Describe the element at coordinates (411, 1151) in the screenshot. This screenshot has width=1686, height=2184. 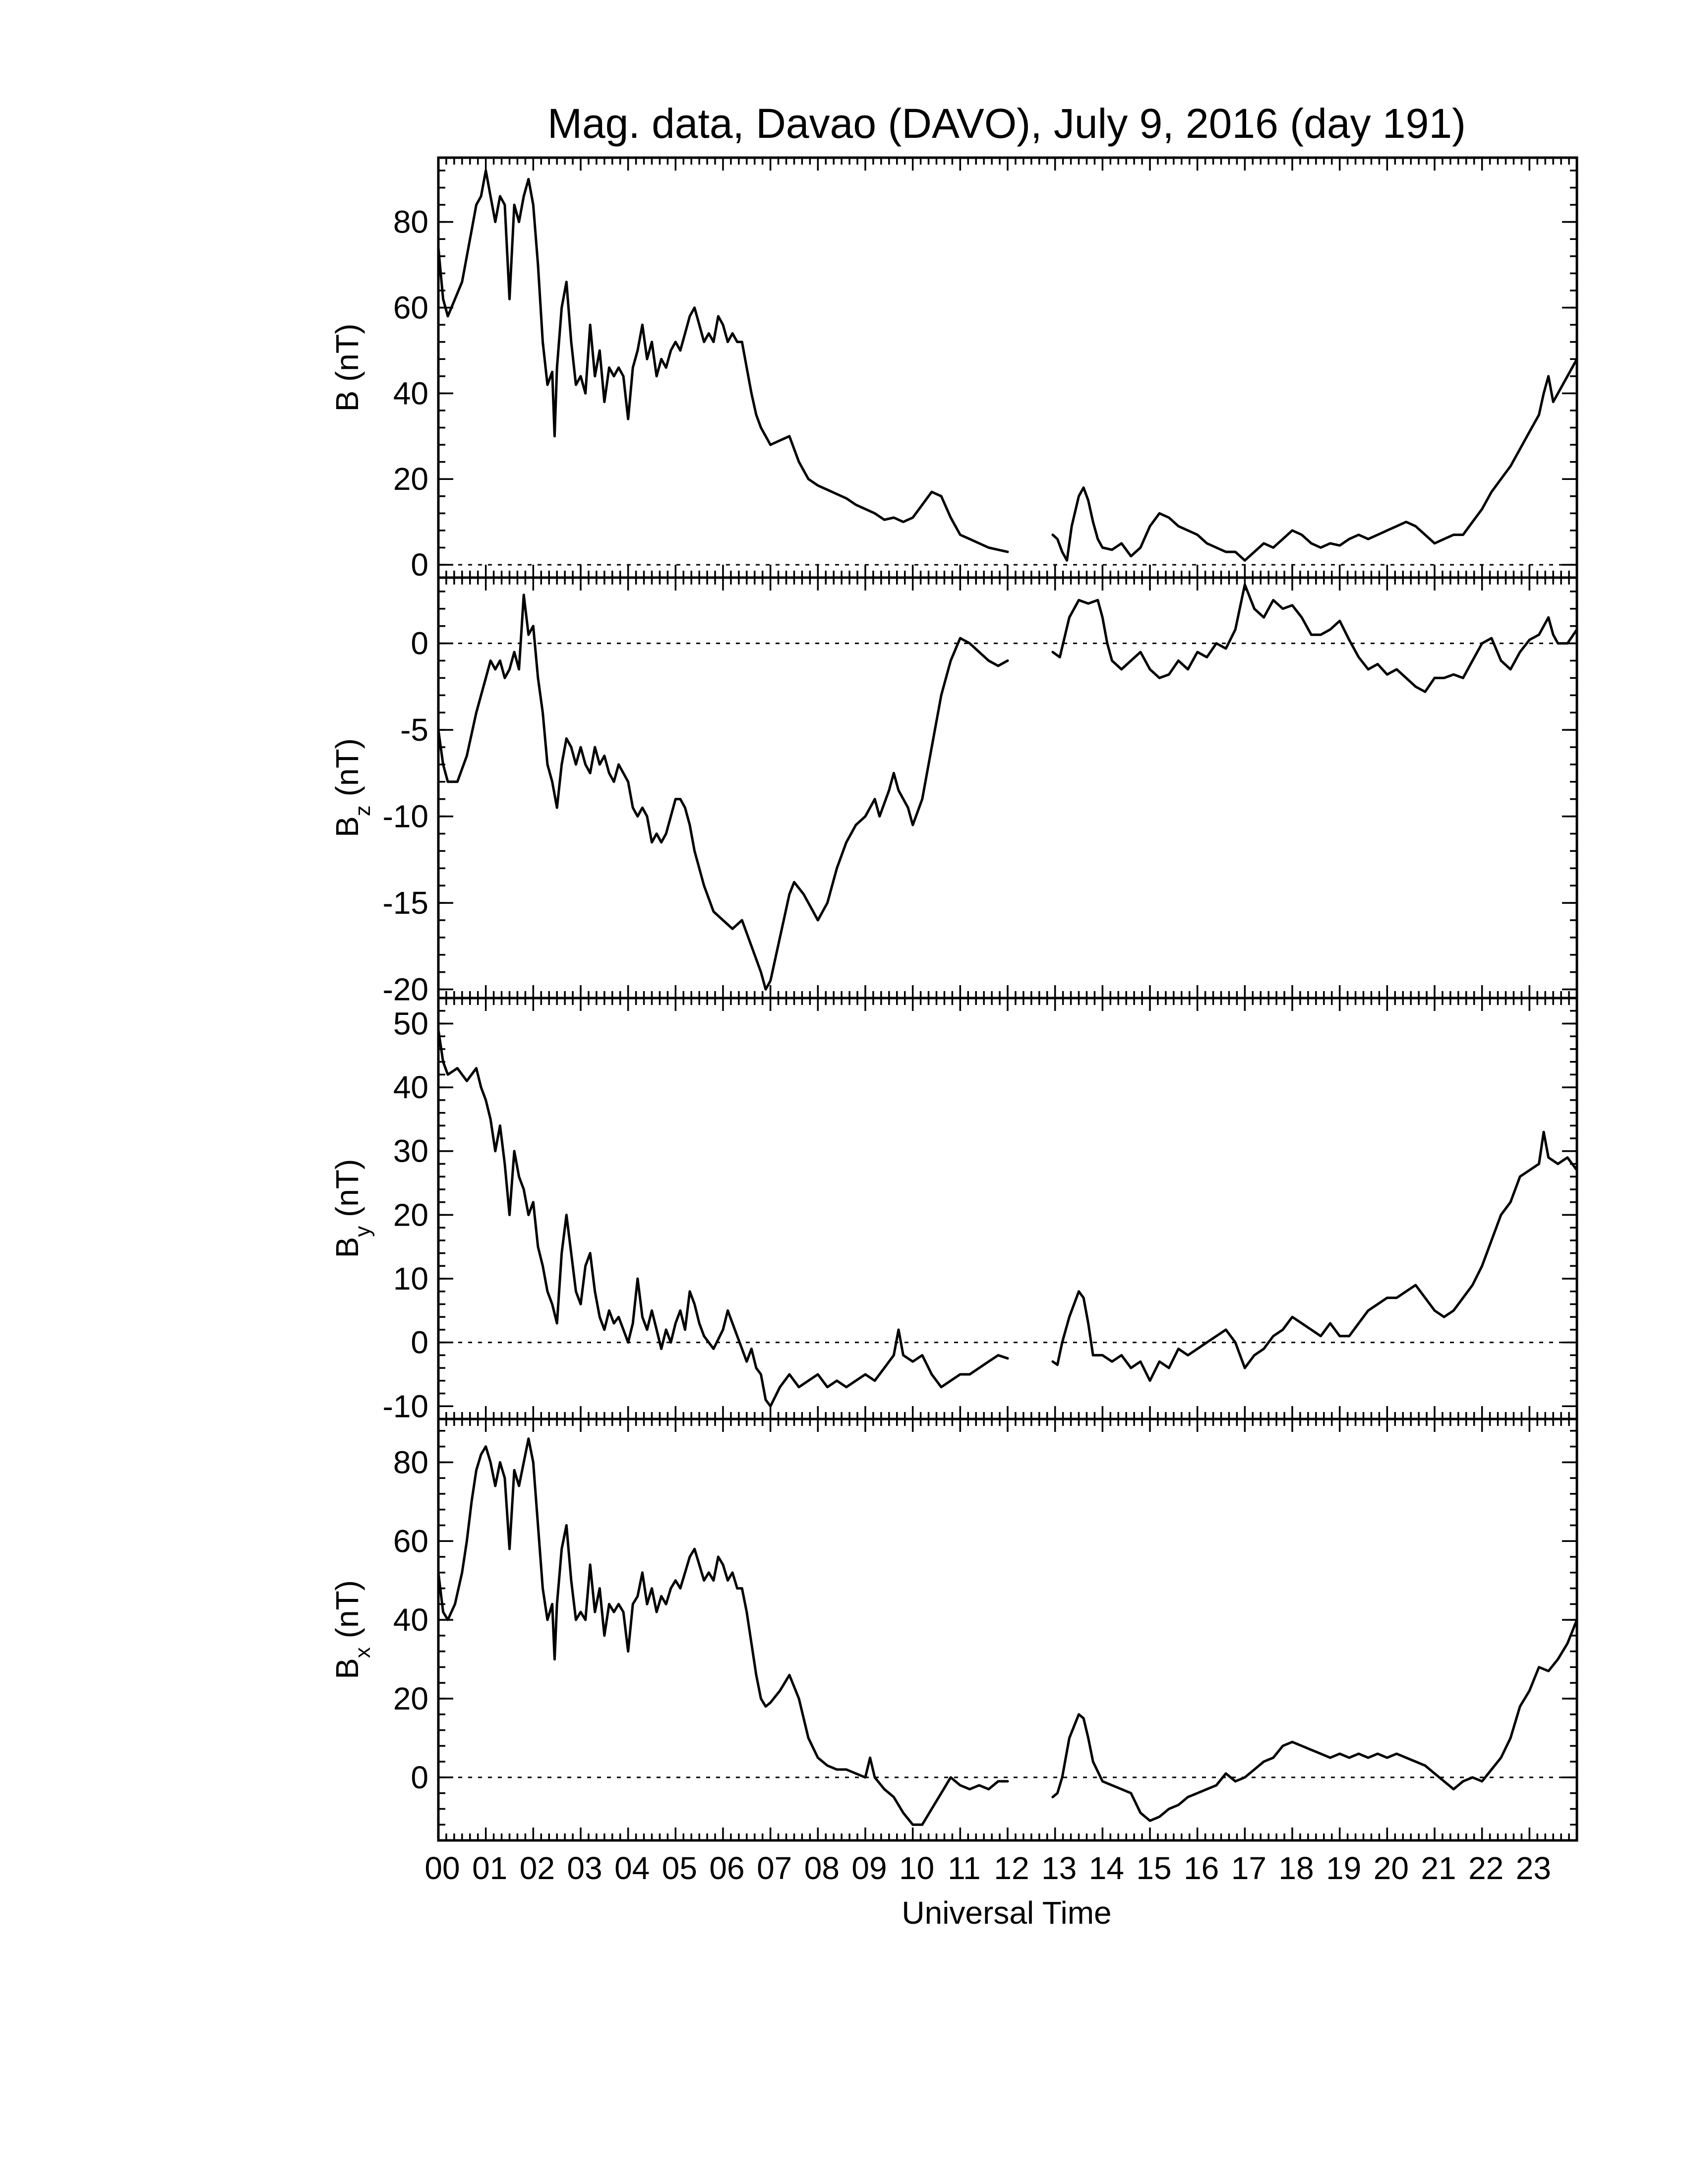
I see `y-tick-label: 30` at that location.